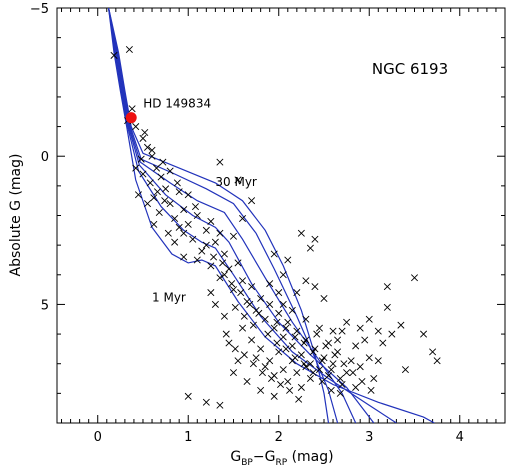 This screenshot has height=472, width=517. I want to click on old-isochrone-label: 30 Myr, so click(236, 182).